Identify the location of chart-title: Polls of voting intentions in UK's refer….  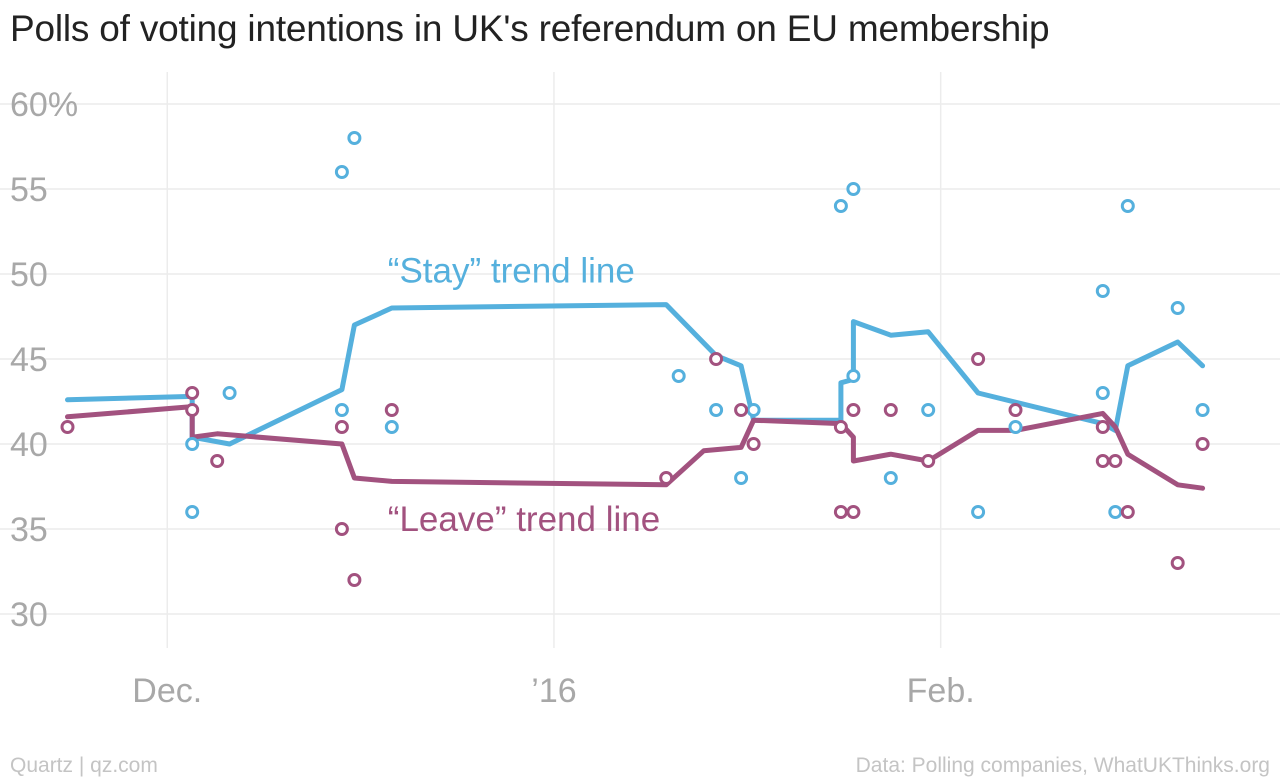
(530, 28).